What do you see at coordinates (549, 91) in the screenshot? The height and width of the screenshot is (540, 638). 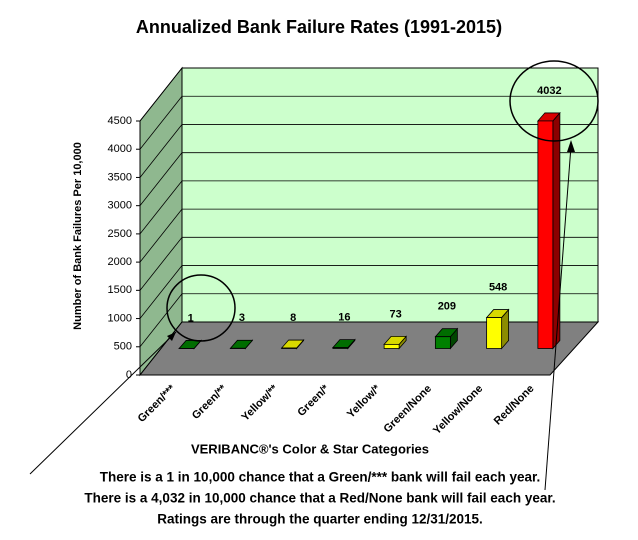 I see `data-label: 4032` at bounding box center [549, 91].